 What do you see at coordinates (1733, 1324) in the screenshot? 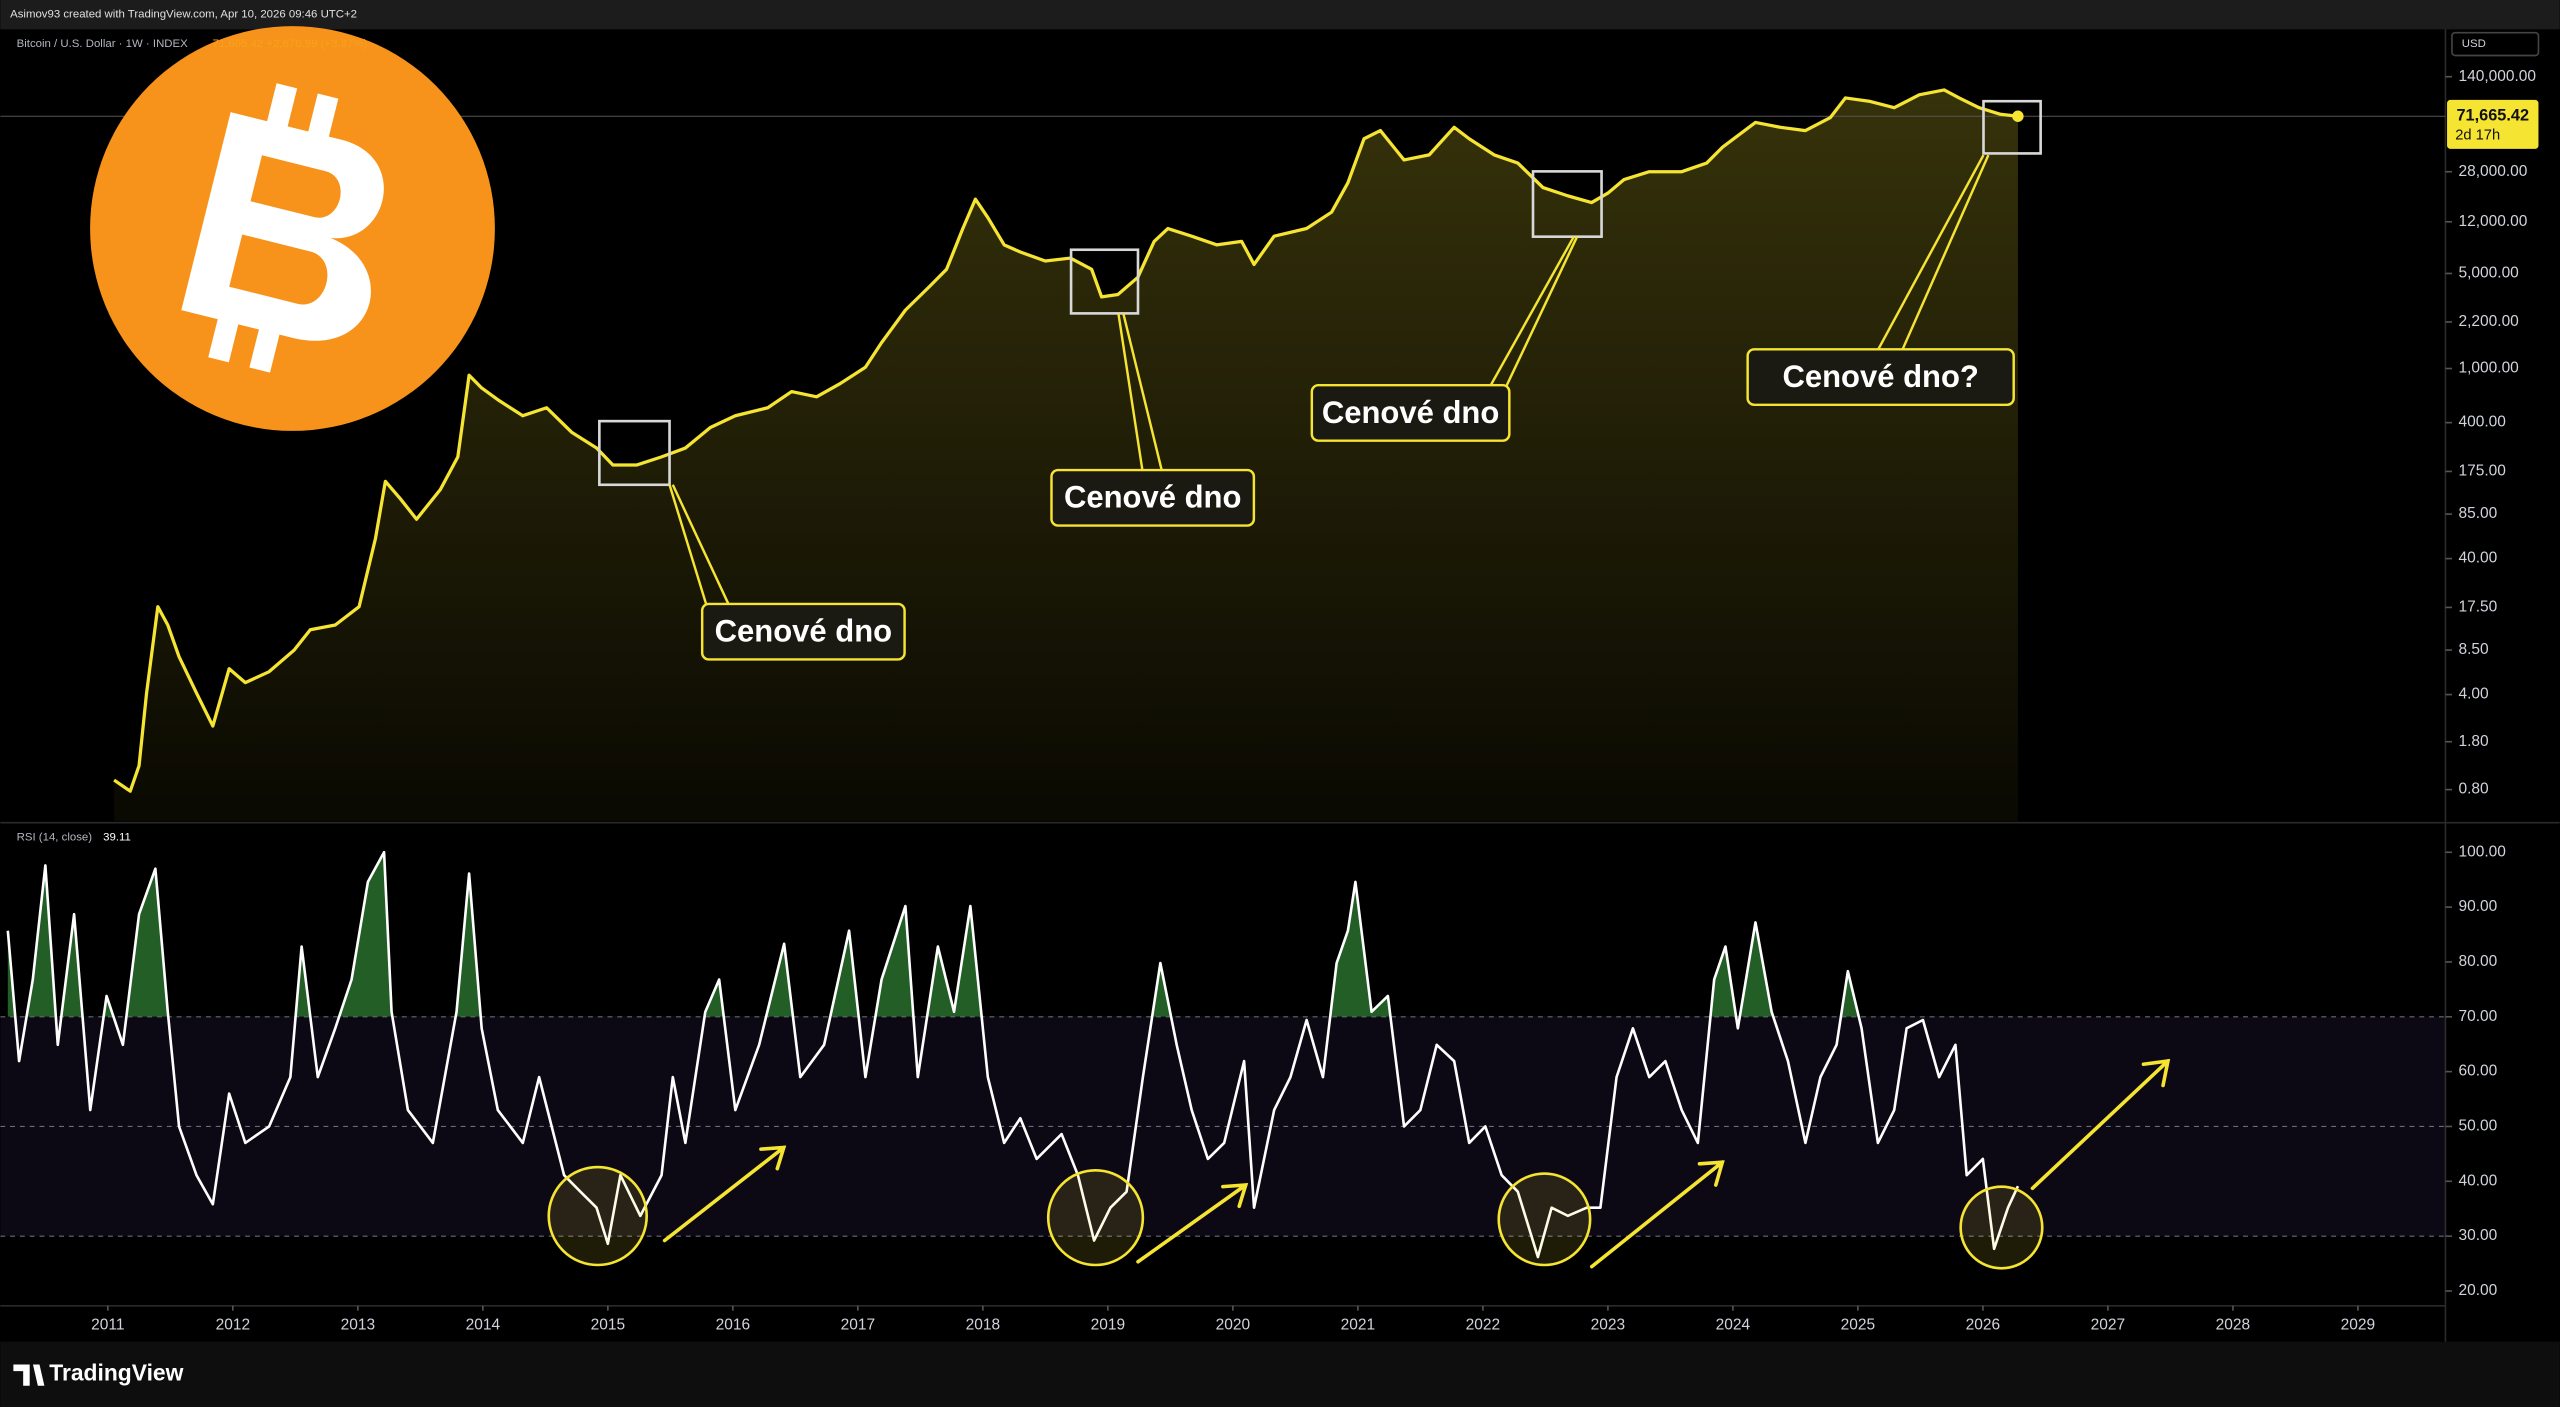
I see `x-tick-label: 2024` at bounding box center [1733, 1324].